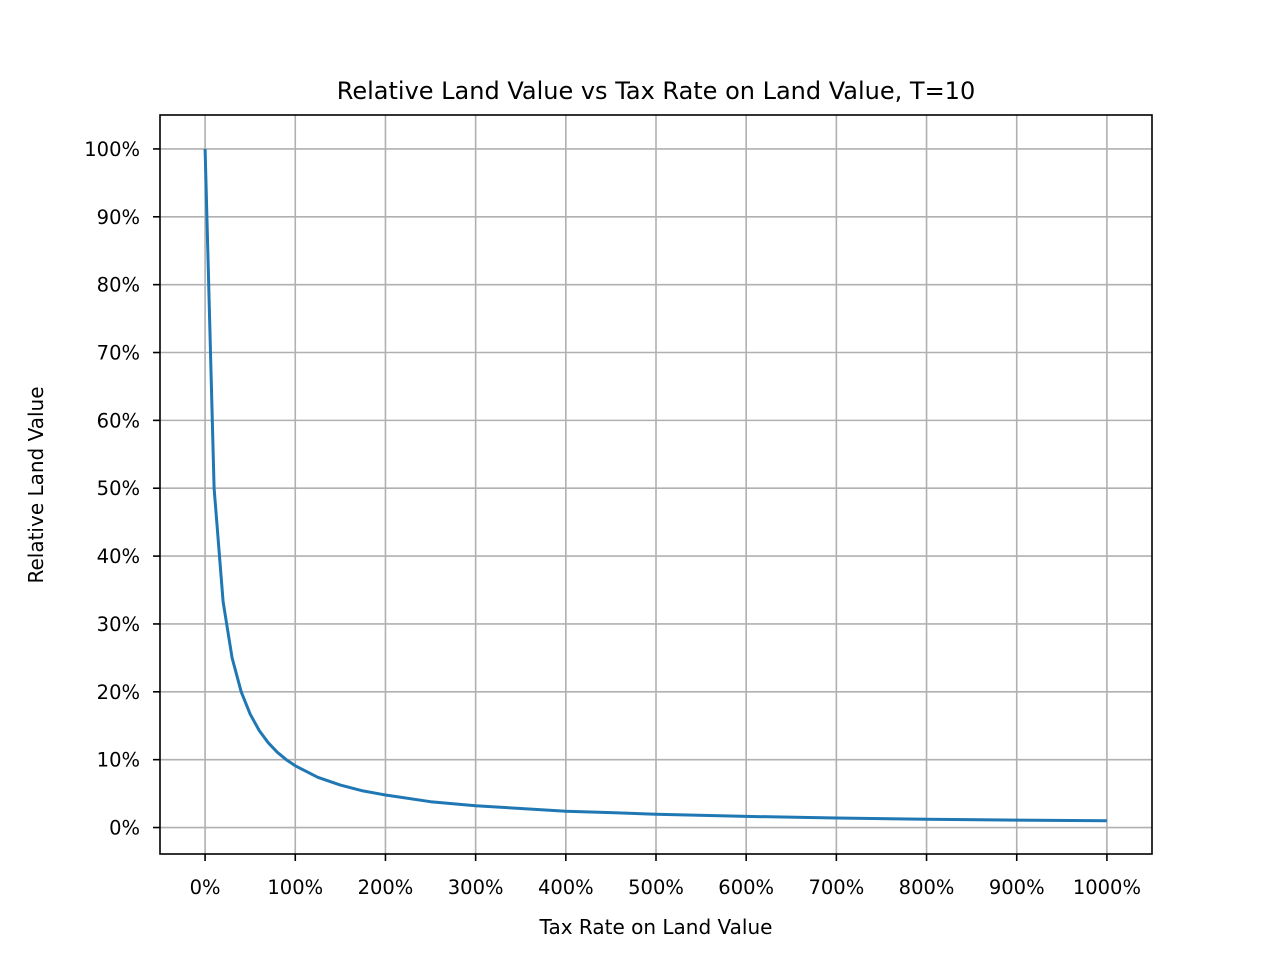  What do you see at coordinates (112, 149) in the screenshot?
I see `y-tick-label: 100%` at bounding box center [112, 149].